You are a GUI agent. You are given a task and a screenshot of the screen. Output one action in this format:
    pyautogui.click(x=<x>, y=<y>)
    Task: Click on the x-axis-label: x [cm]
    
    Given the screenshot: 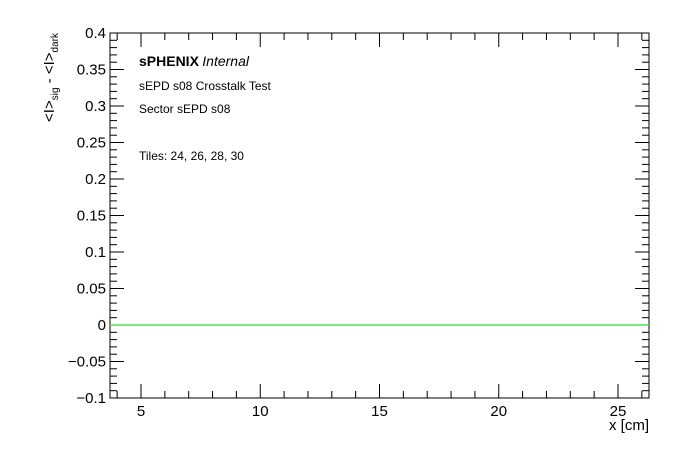 What is the action you would take?
    pyautogui.click(x=629, y=425)
    